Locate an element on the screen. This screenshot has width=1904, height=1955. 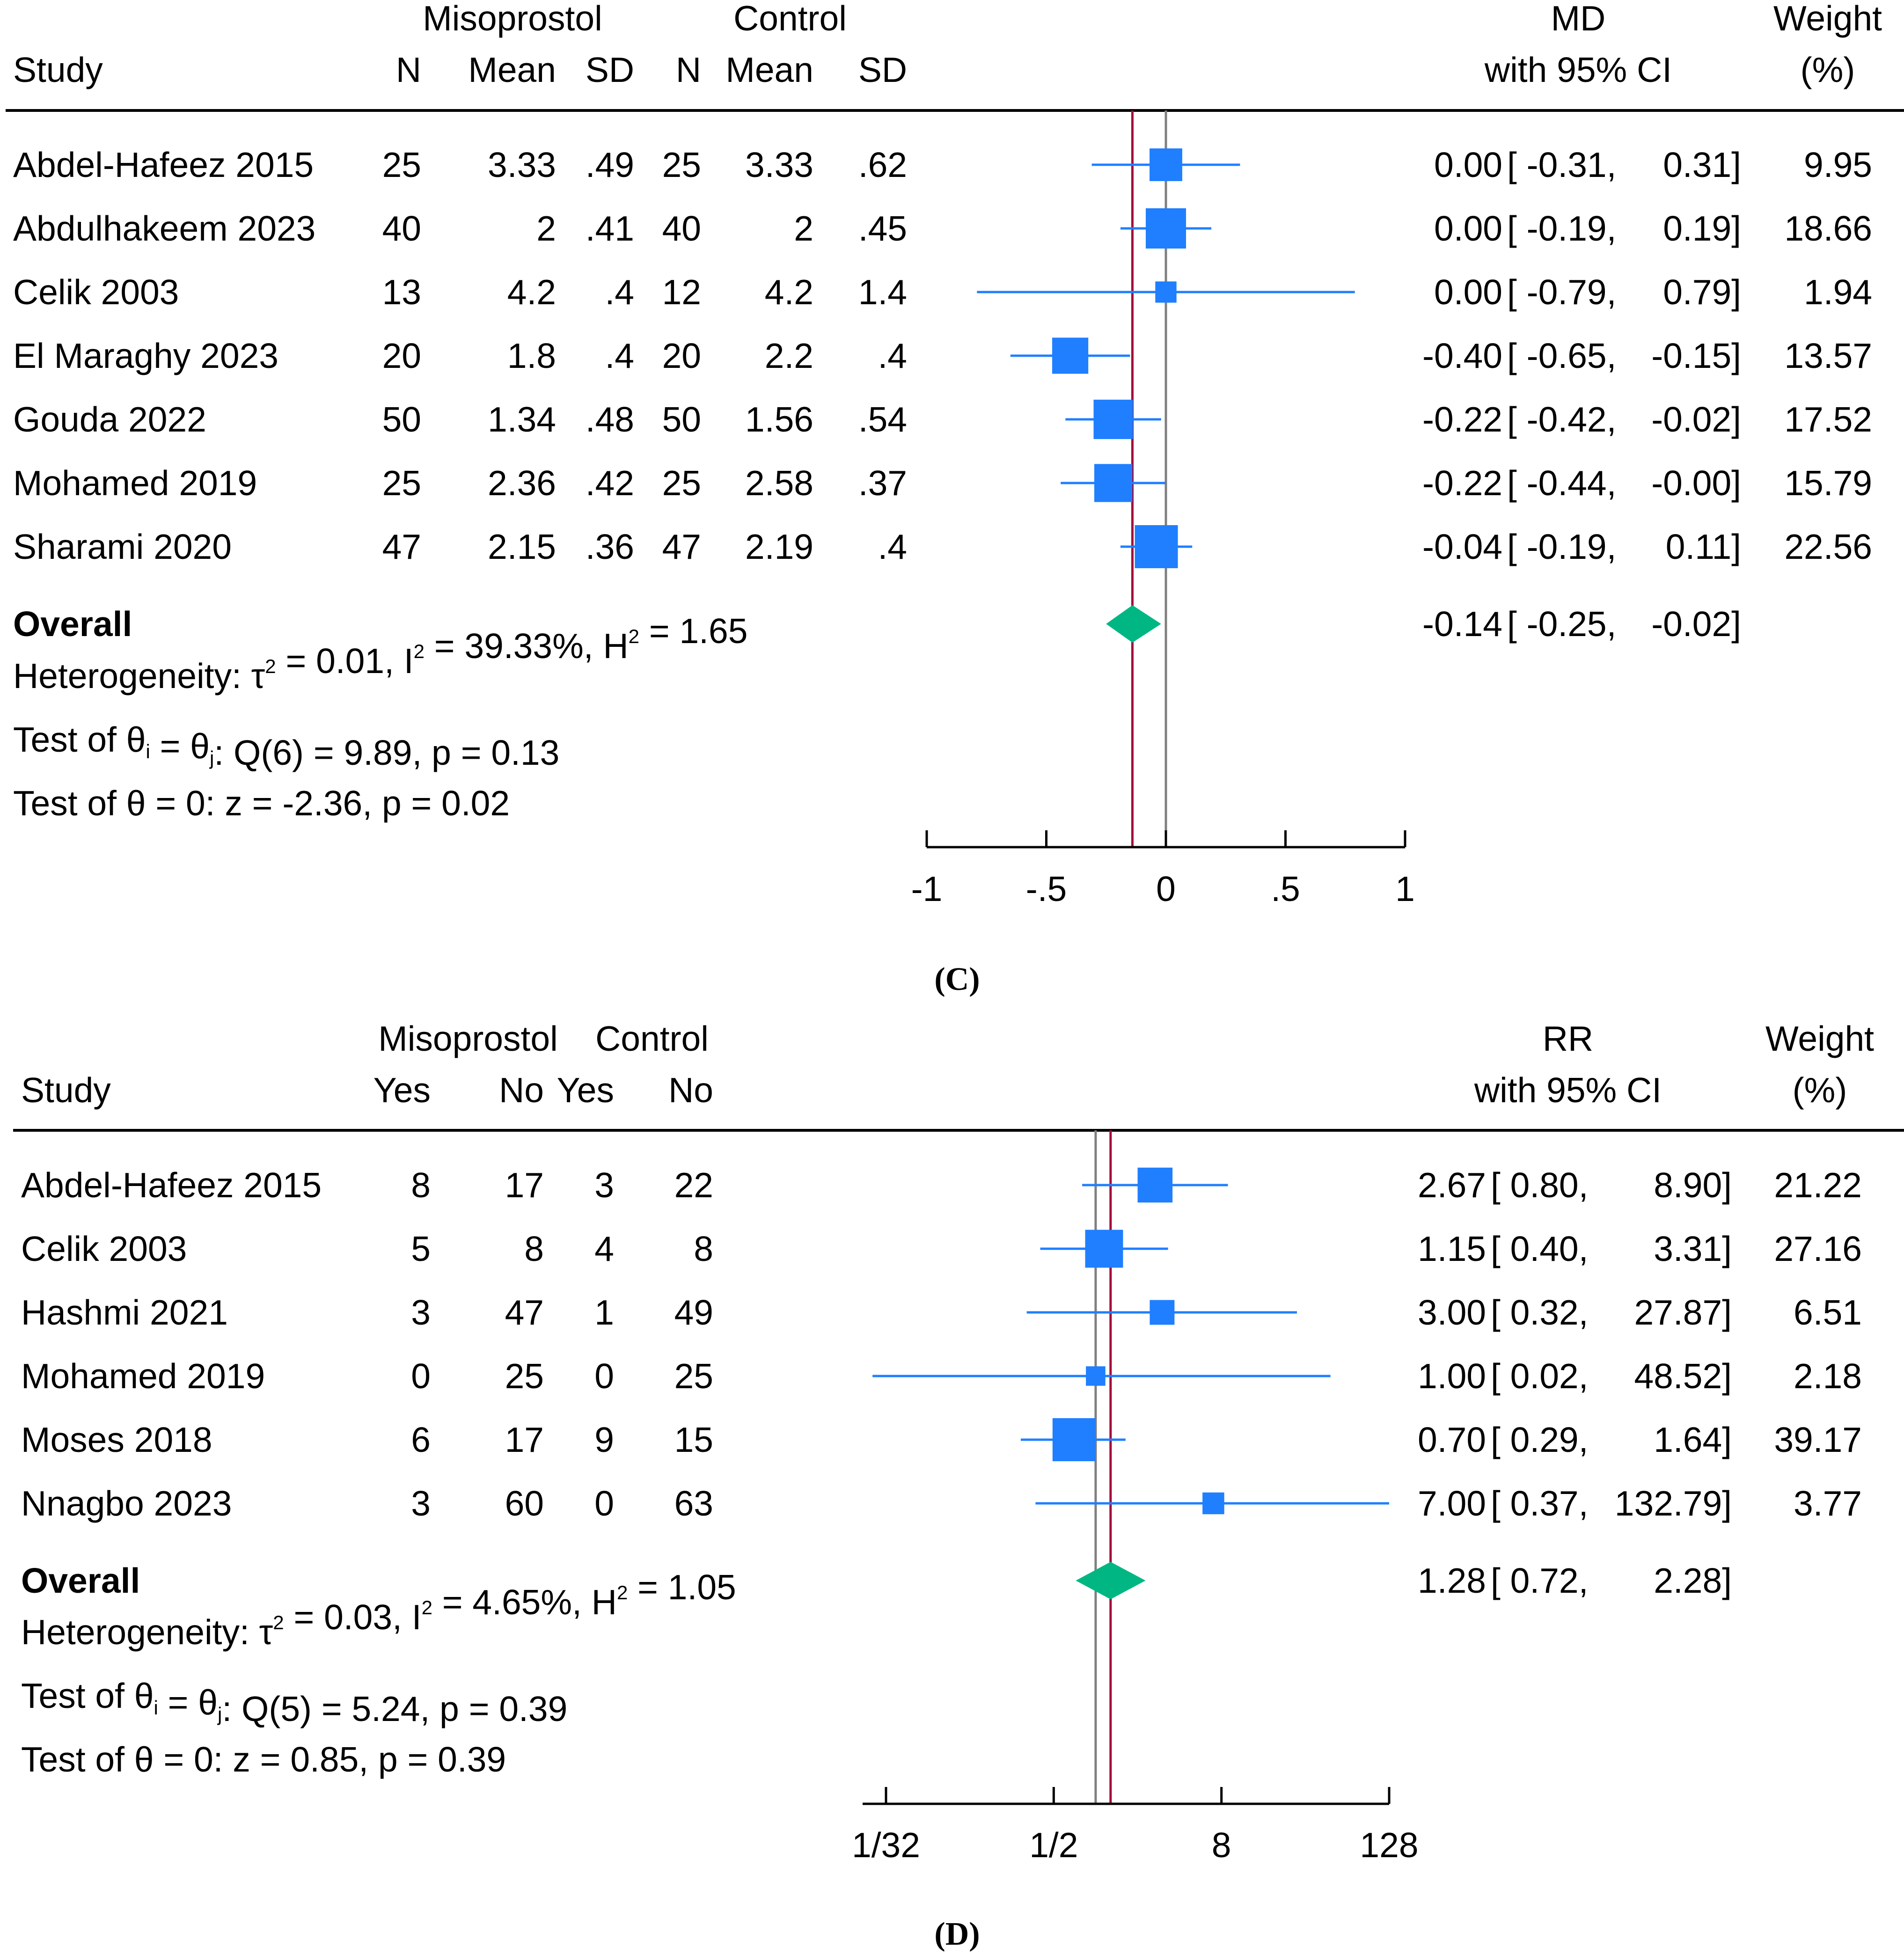
study-cell: 2.15 is located at coordinates (522, 547).